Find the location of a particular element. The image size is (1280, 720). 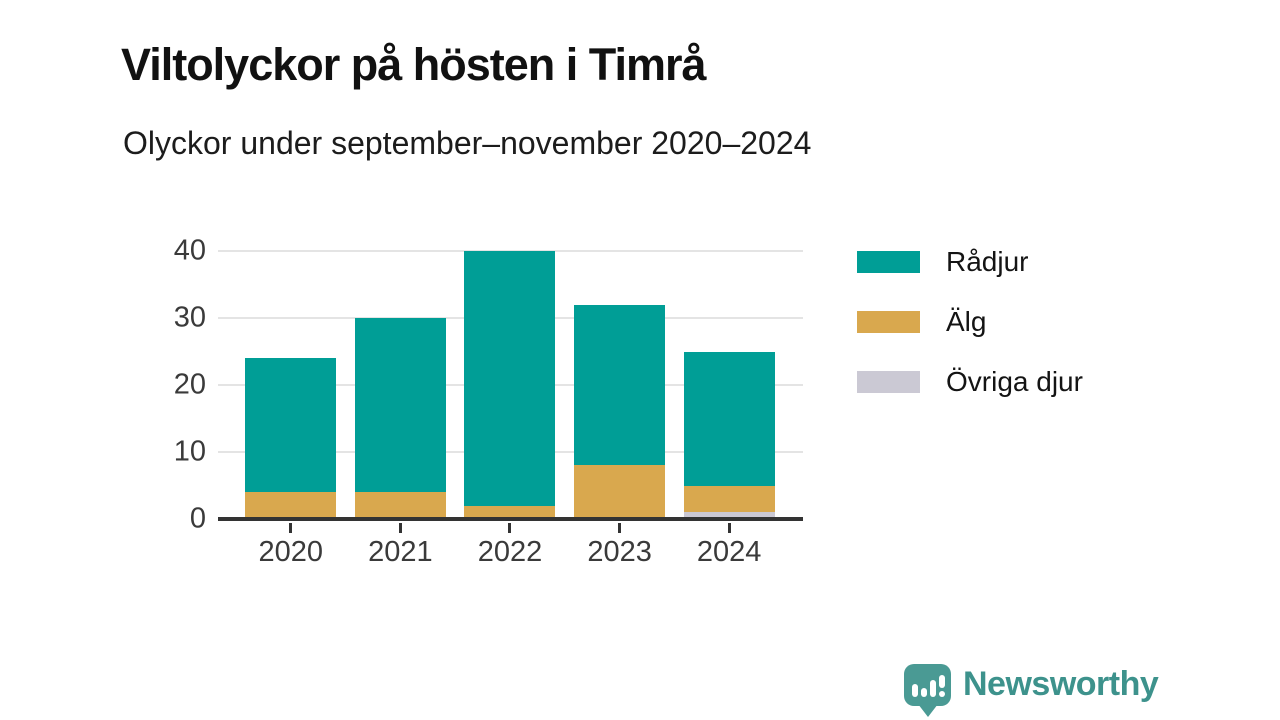

x-tick-label-2021: 2021 is located at coordinates (400, 552).